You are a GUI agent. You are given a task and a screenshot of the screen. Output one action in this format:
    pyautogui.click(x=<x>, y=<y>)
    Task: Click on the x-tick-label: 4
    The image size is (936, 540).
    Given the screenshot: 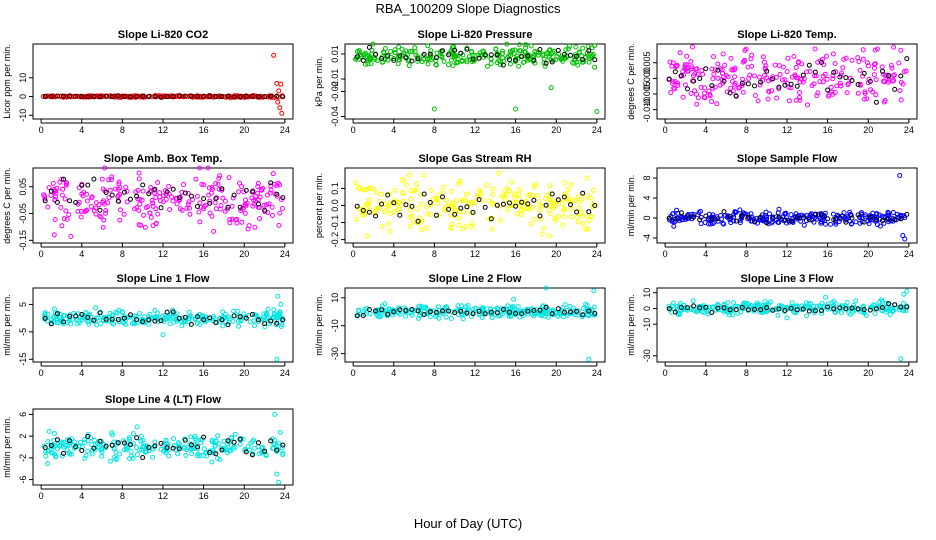 What is the action you would take?
    pyautogui.click(x=393, y=373)
    